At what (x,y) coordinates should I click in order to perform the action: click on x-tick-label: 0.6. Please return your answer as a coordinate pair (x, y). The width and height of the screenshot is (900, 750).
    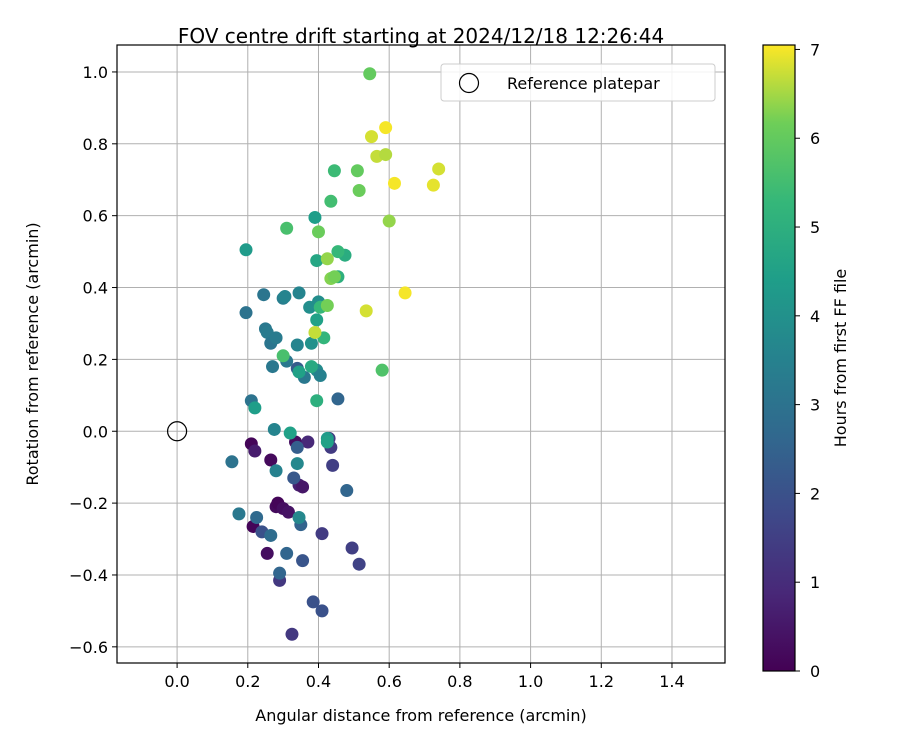
    Looking at the image, I should click on (388, 681).